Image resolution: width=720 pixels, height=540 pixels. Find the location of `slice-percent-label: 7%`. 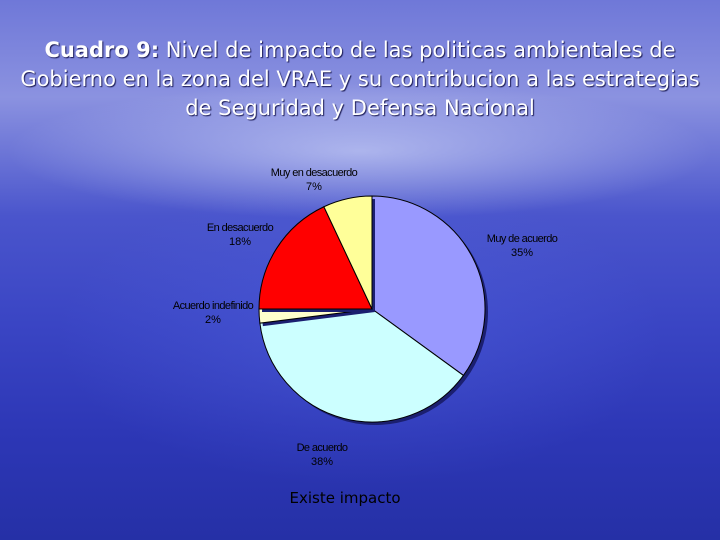

slice-percent-label: 7% is located at coordinates (314, 187).